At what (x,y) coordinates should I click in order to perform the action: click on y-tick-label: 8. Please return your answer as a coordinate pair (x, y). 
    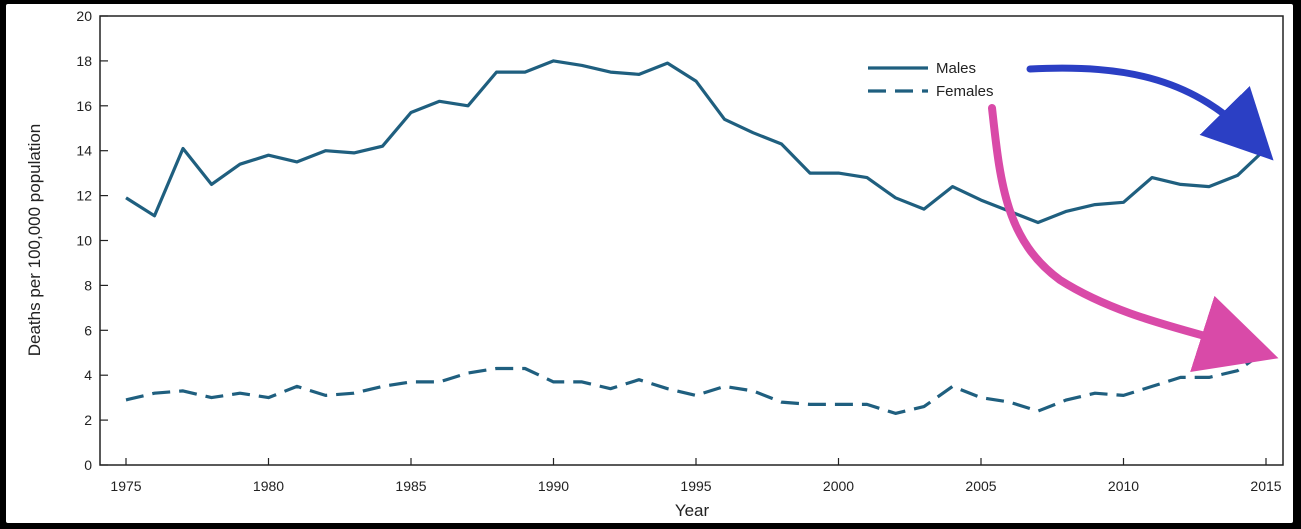
    Looking at the image, I should click on (88, 285).